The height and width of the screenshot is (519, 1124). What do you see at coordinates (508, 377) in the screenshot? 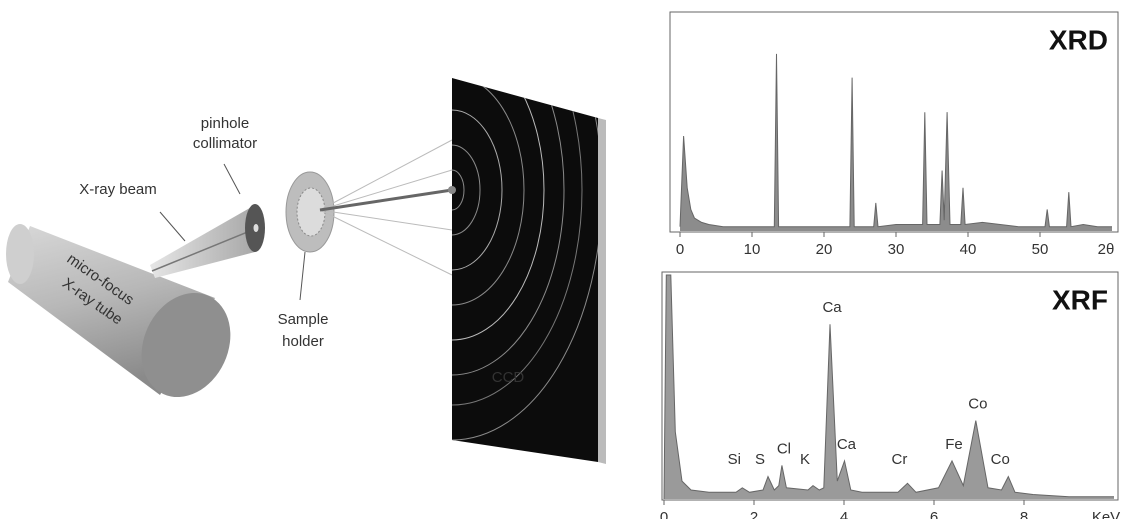
I see `label: CCD` at bounding box center [508, 377].